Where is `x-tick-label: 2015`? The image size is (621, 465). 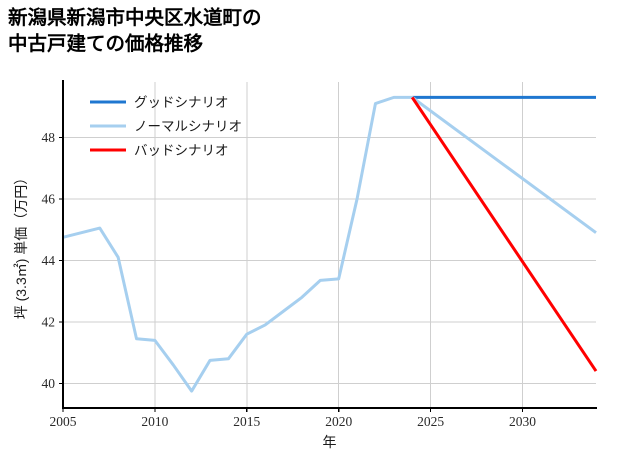 x-tick-label: 2015 is located at coordinates (246, 421).